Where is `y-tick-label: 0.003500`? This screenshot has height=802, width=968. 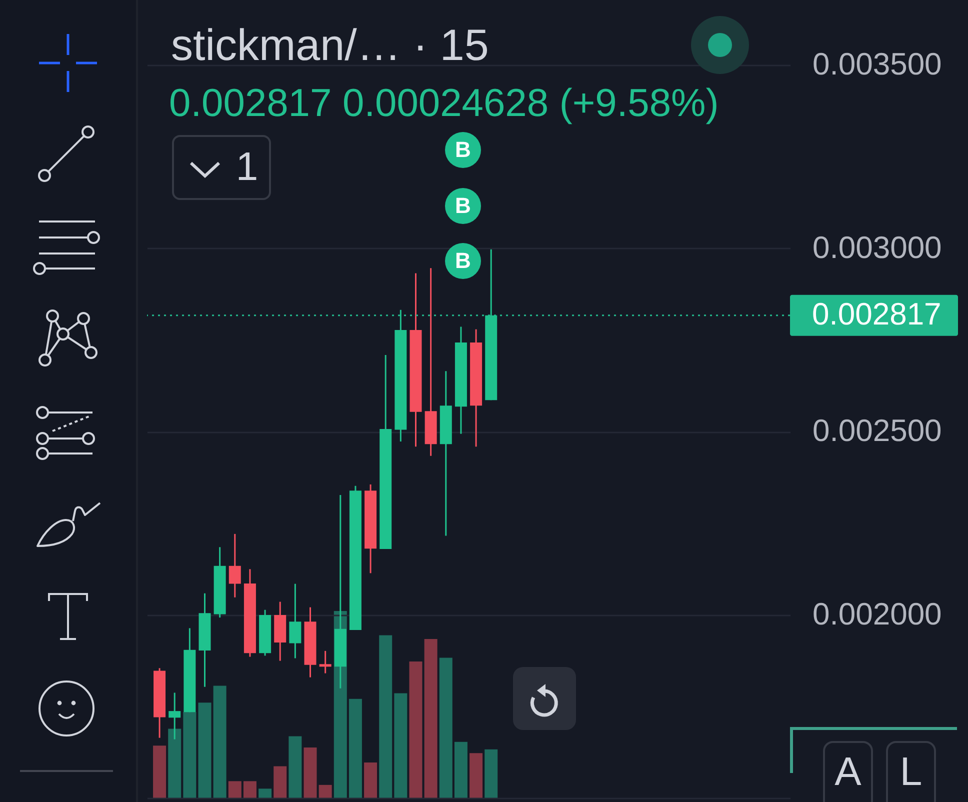
y-tick-label: 0.003500 is located at coordinates (877, 64).